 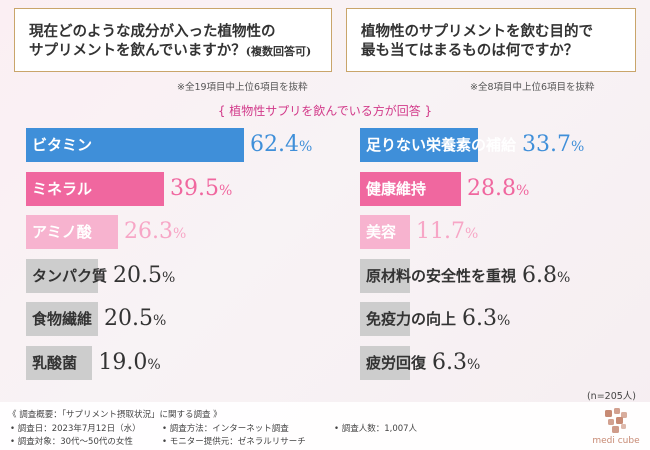 I want to click on brand-logo: medi cube, so click(x=616, y=426).